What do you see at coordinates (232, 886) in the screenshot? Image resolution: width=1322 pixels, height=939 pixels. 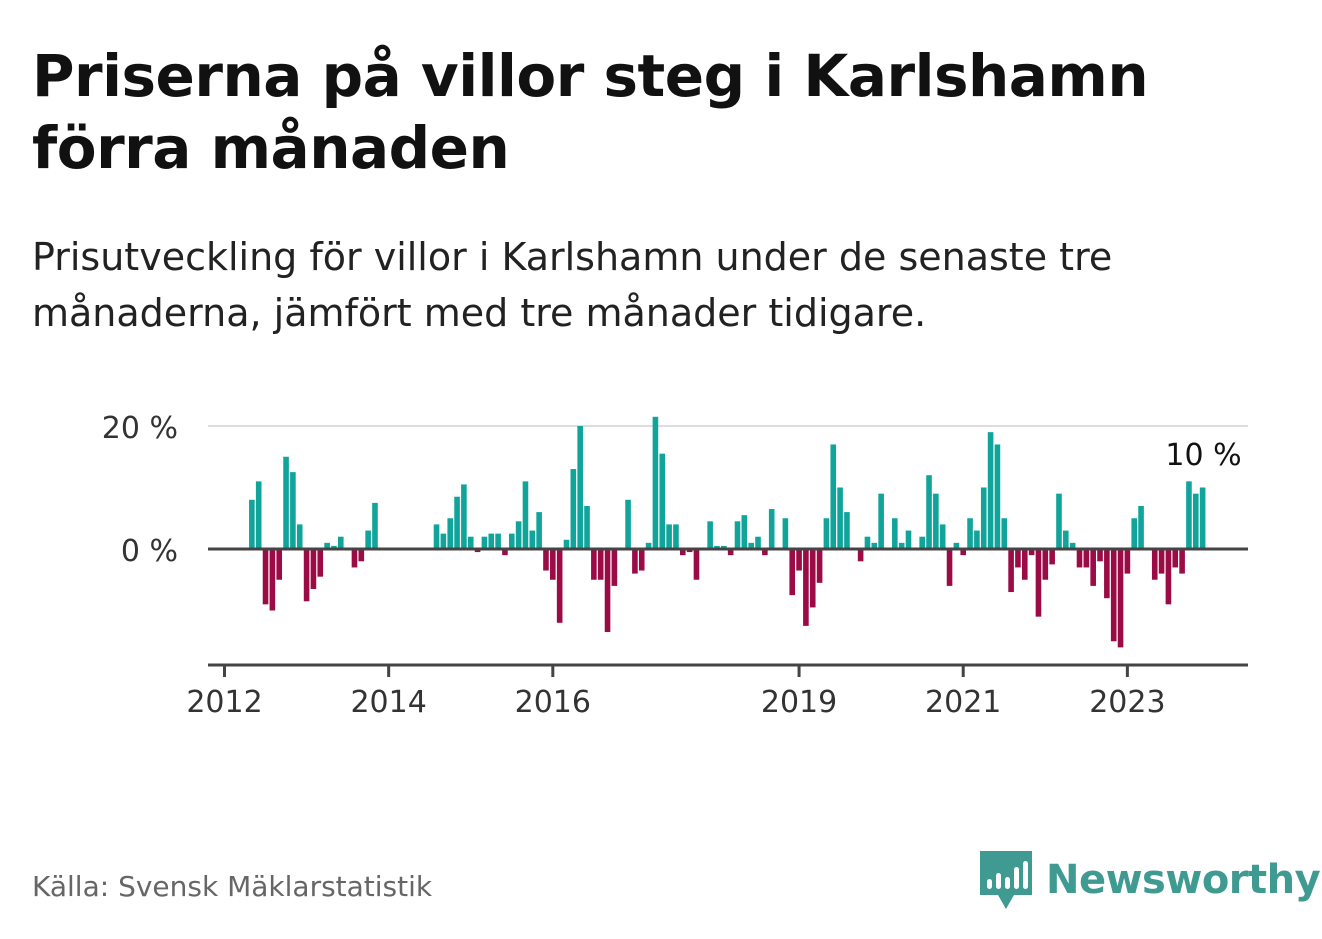 I see `source-note: Källa: Svensk Mäklarstatistik` at bounding box center [232, 886].